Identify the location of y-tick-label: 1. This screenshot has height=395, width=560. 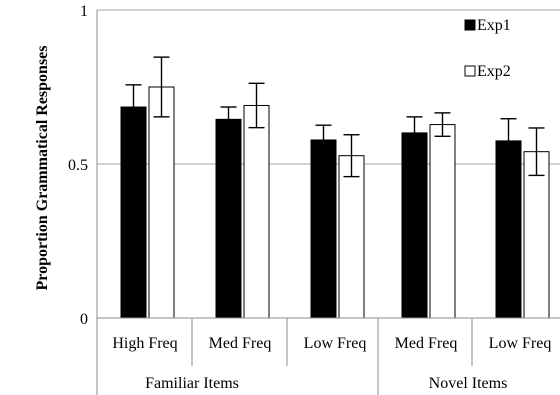
(84, 11).